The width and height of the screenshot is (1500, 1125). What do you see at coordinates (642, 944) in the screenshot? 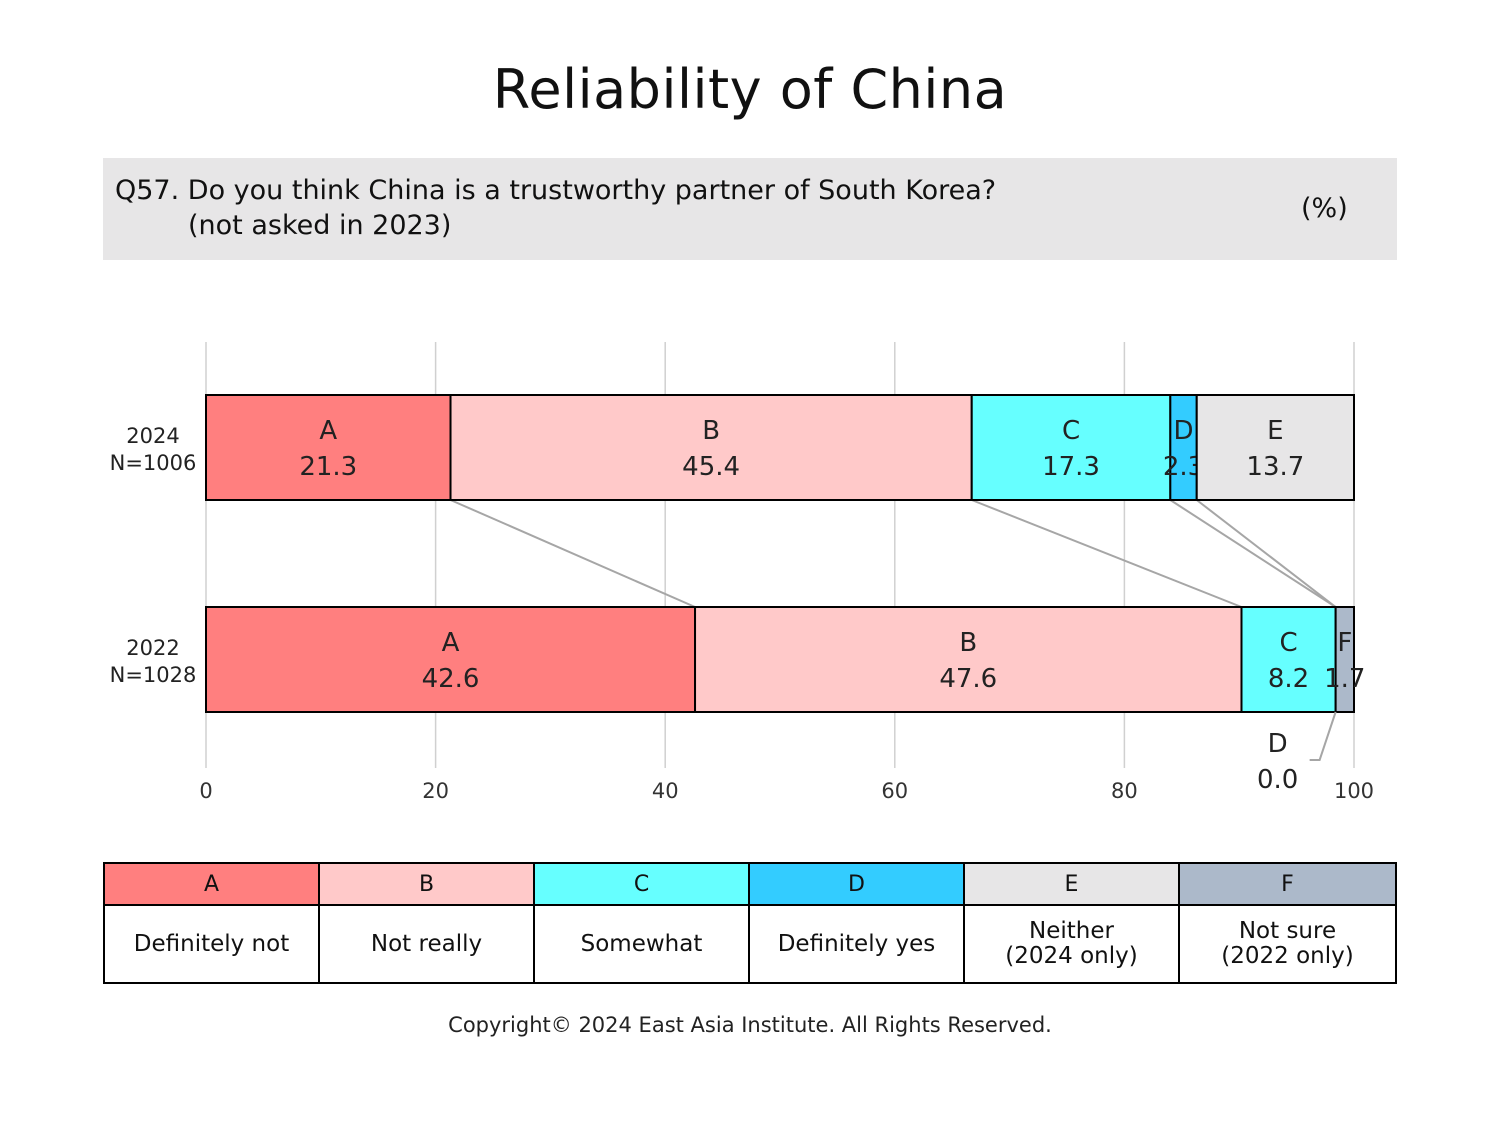
I see `legend-label-c: Somewhat` at bounding box center [642, 944].